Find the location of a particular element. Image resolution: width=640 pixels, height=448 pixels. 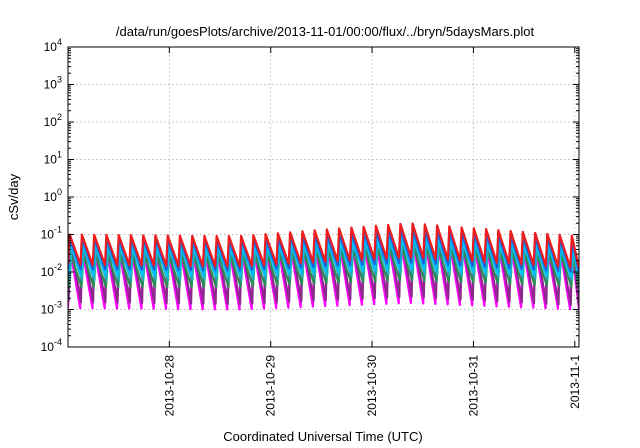

y-tick-label: 10⁻² is located at coordinates (51, 270).